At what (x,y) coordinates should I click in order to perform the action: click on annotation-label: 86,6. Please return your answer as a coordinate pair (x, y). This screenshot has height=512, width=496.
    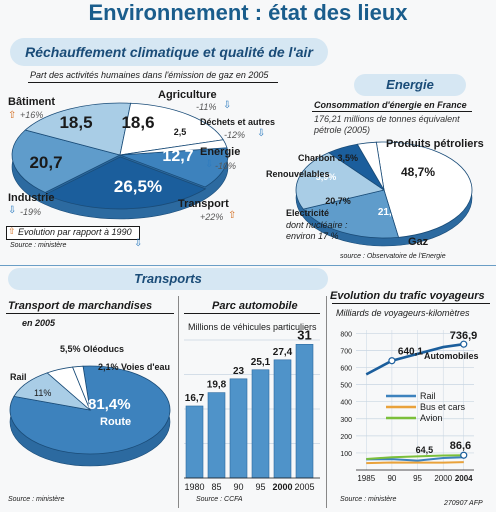
    Looking at the image, I should click on (460, 446).